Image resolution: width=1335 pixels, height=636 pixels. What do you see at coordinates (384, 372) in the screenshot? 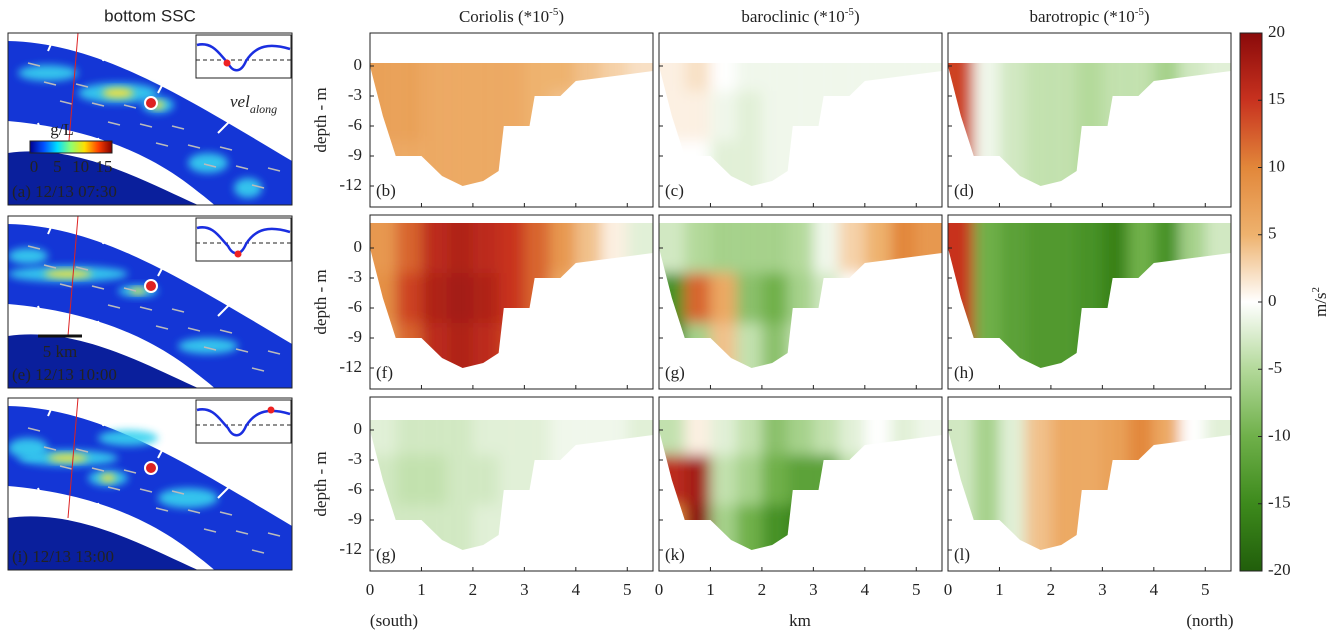
I see `panel-label: (f)` at bounding box center [384, 372].